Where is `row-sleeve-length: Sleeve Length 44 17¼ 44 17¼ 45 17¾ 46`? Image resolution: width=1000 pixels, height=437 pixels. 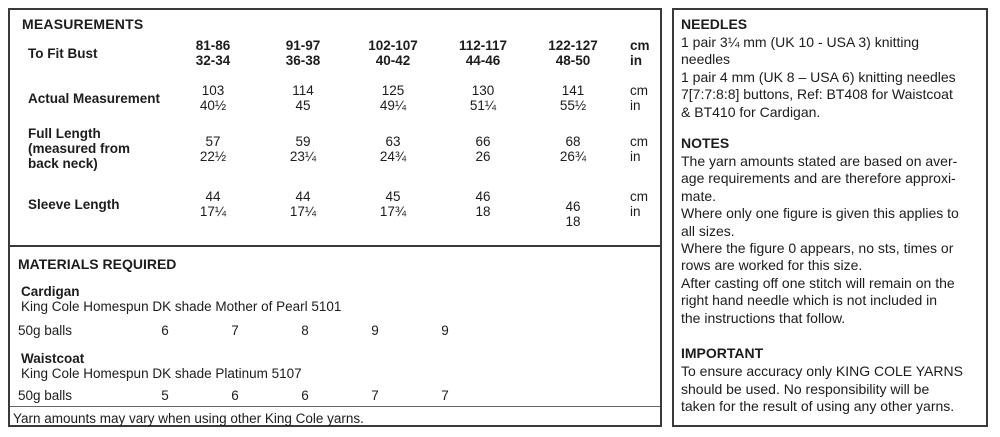 row-sleeve-length: Sleeve Length 44 17¼ 44 17¼ 45 17¾ 46 is located at coordinates (335, 200).